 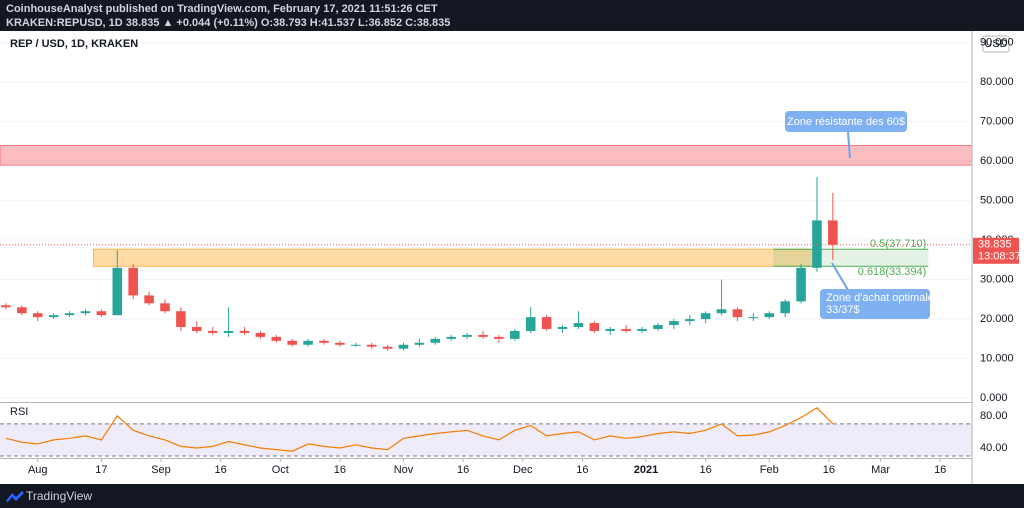 I want to click on fib-area, so click(x=851, y=258).